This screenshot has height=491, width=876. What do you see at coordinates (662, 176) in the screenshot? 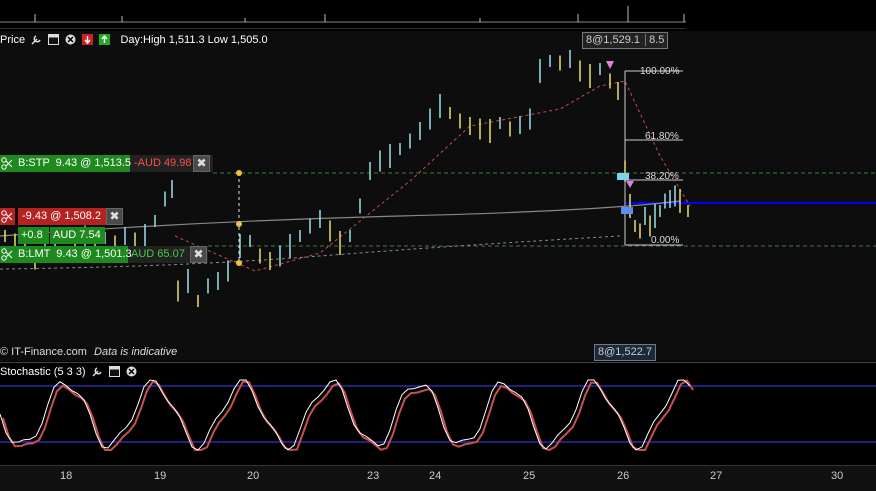
I see `fib-382: 38.20%` at bounding box center [662, 176].